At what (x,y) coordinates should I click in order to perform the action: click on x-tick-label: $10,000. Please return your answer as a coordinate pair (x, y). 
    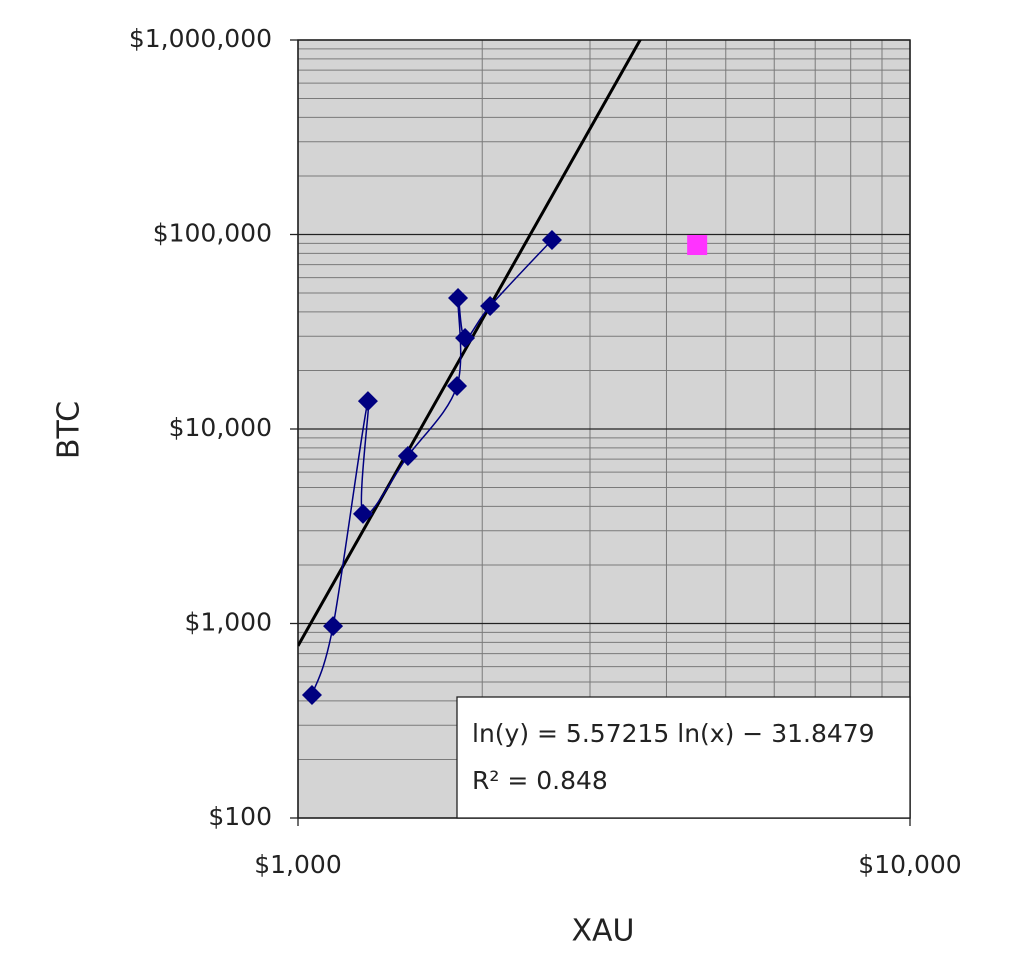
    Looking at the image, I should click on (909, 864).